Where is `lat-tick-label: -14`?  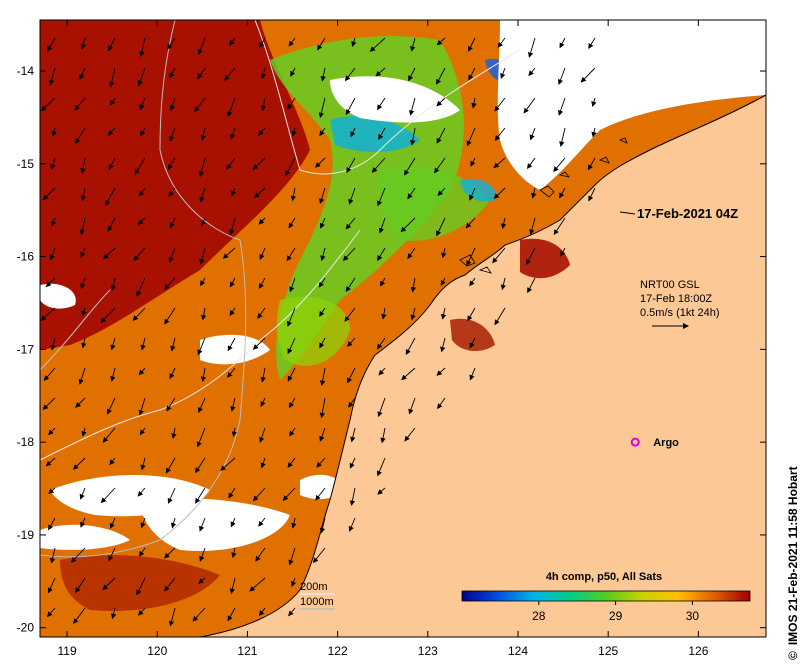
lat-tick-label: -14 is located at coordinates (26, 71).